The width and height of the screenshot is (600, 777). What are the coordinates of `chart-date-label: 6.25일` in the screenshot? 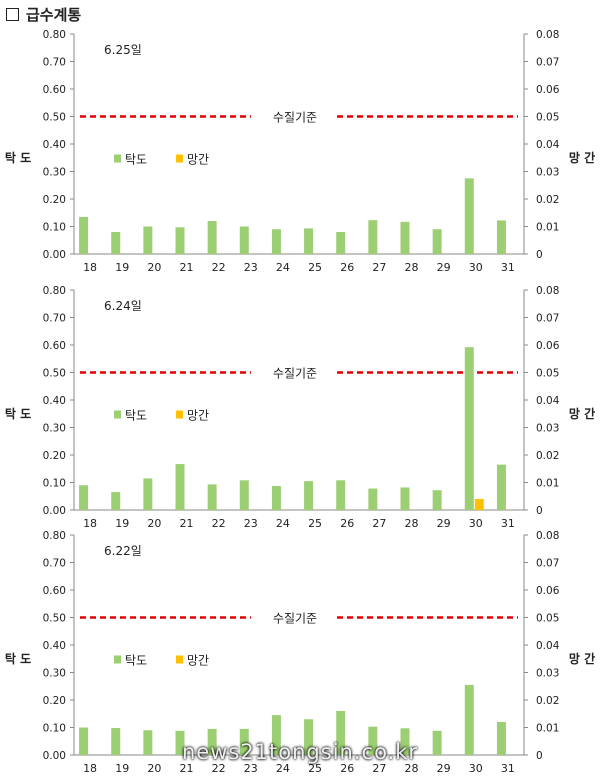 It's located at (123, 50).